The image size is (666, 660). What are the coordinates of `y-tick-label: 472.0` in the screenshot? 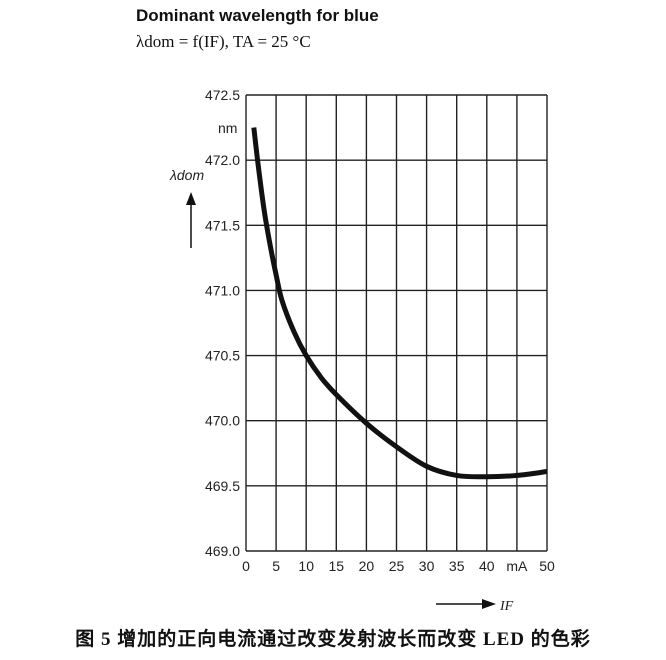 It's located at (222, 160).